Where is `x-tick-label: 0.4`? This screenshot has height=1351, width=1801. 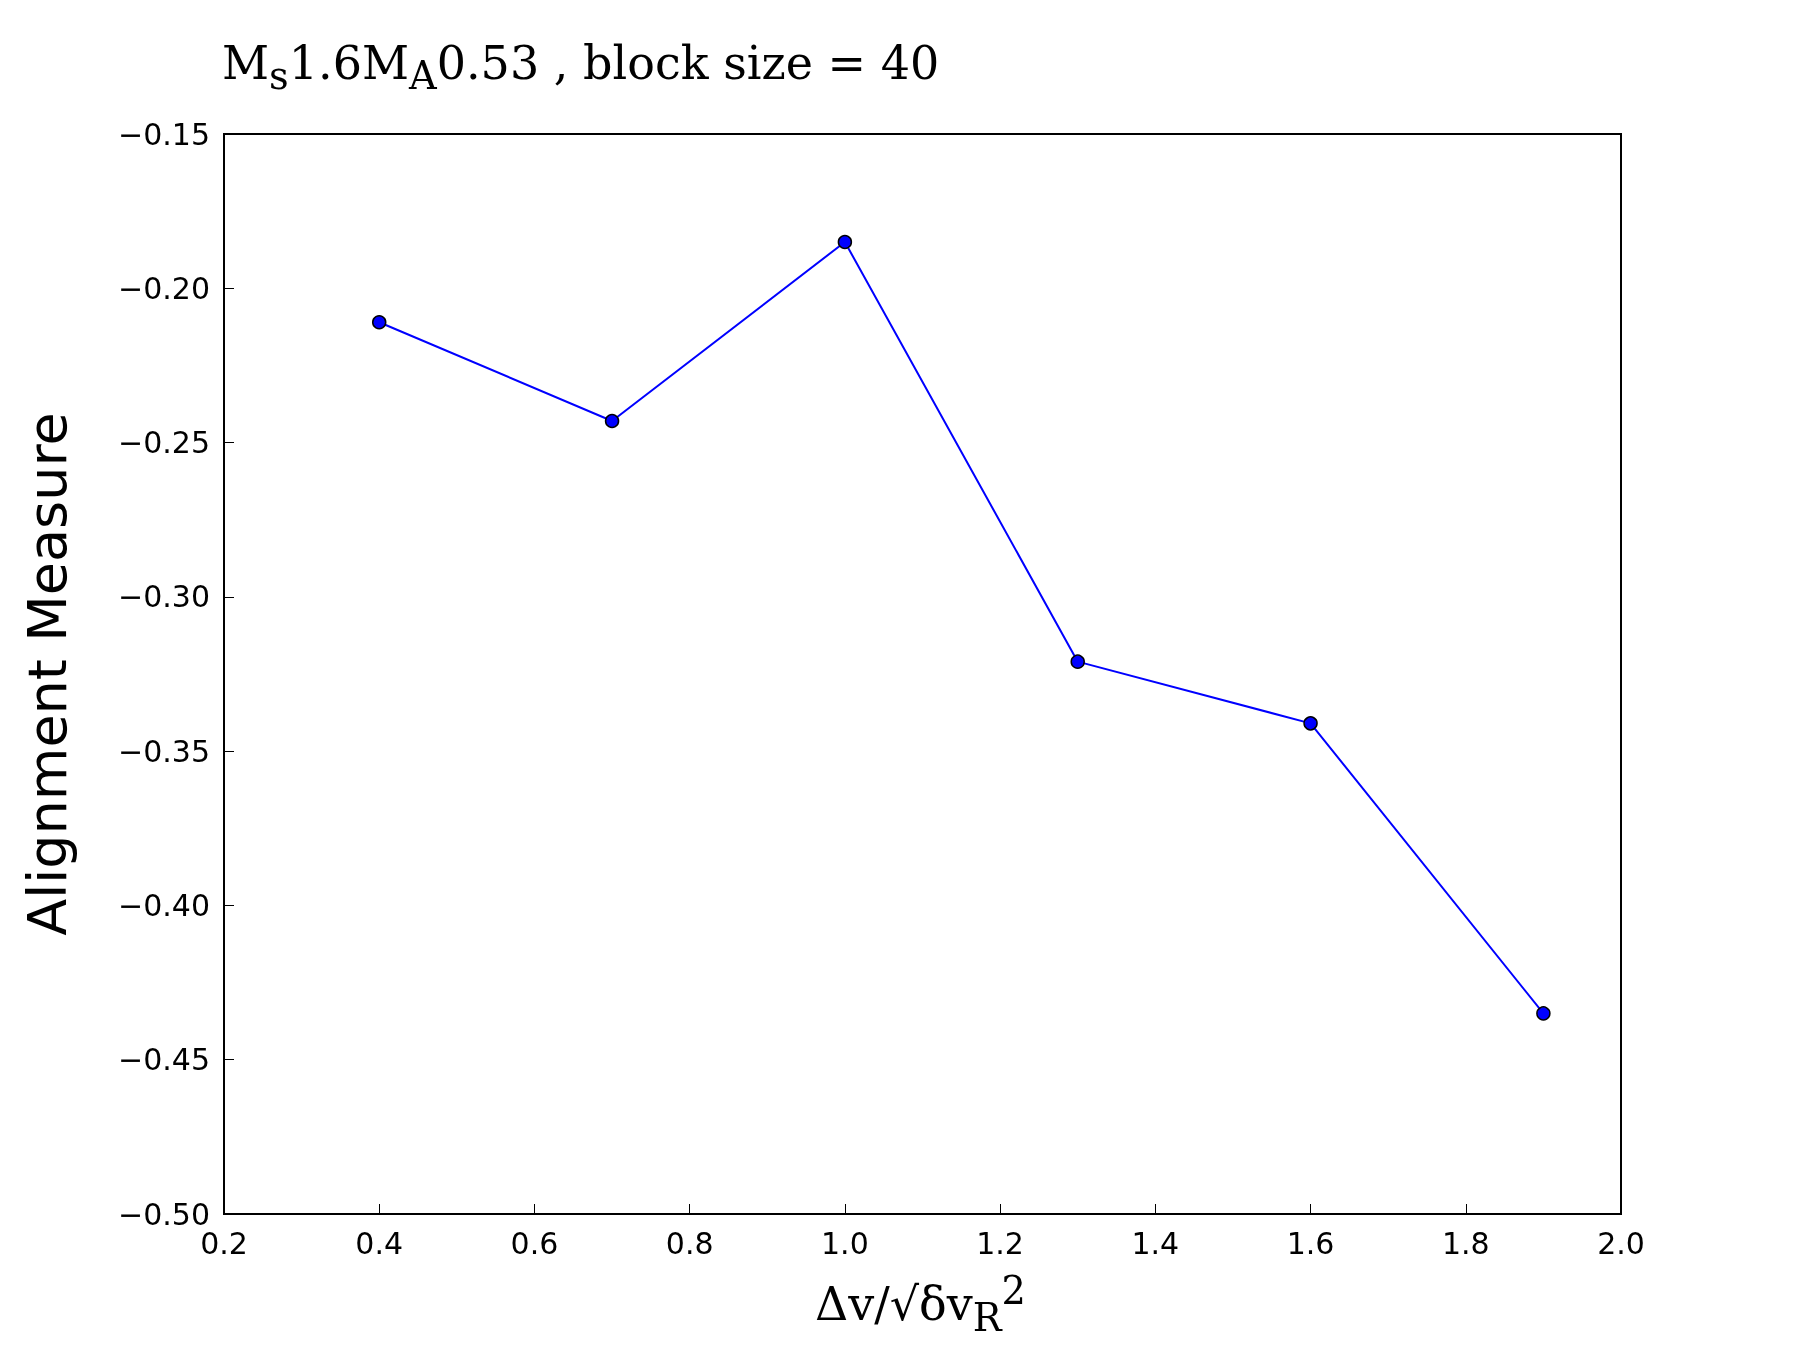 x-tick-label: 0.4 is located at coordinates (379, 1243).